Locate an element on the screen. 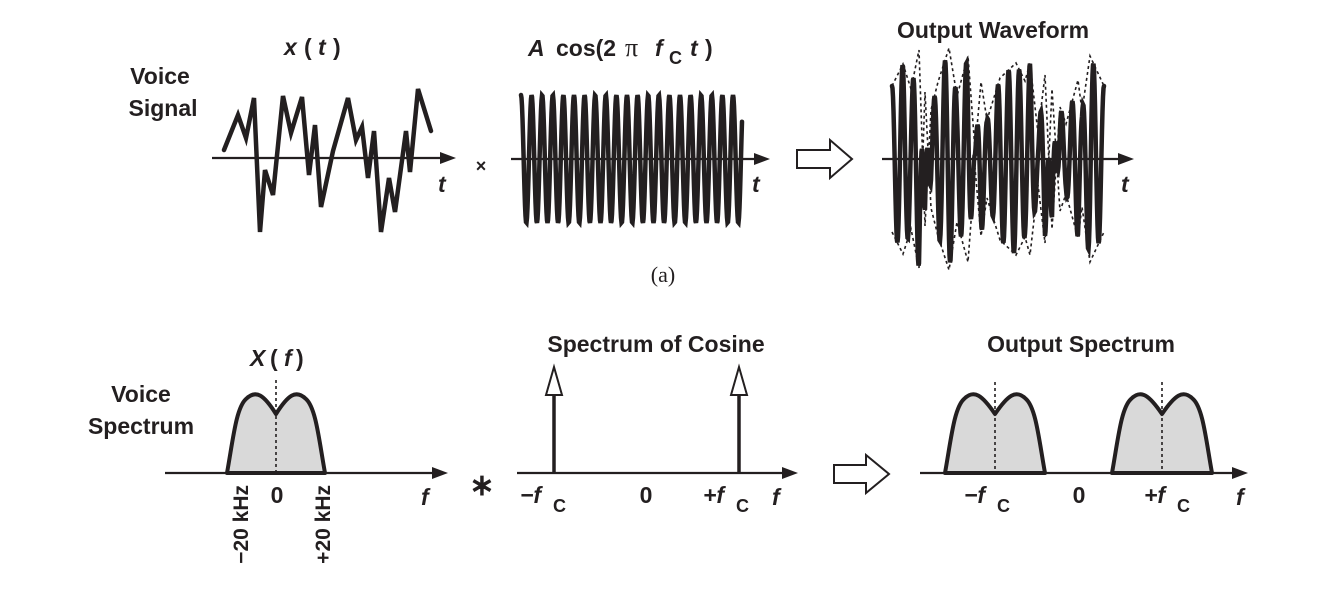 Image resolution: width=1329 pixels, height=593 pixels. voice-axis-arrowhead is located at coordinates (448, 158).